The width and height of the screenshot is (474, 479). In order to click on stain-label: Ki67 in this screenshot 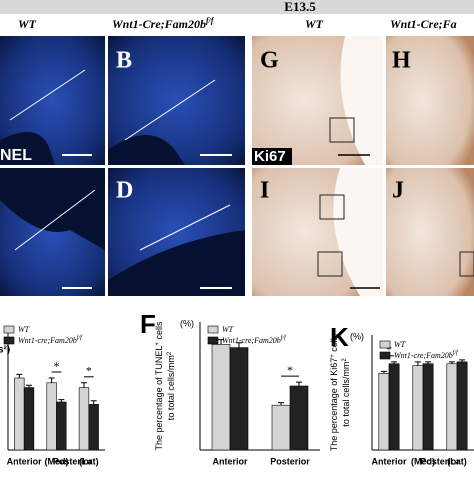, I will do `click(270, 156)`.